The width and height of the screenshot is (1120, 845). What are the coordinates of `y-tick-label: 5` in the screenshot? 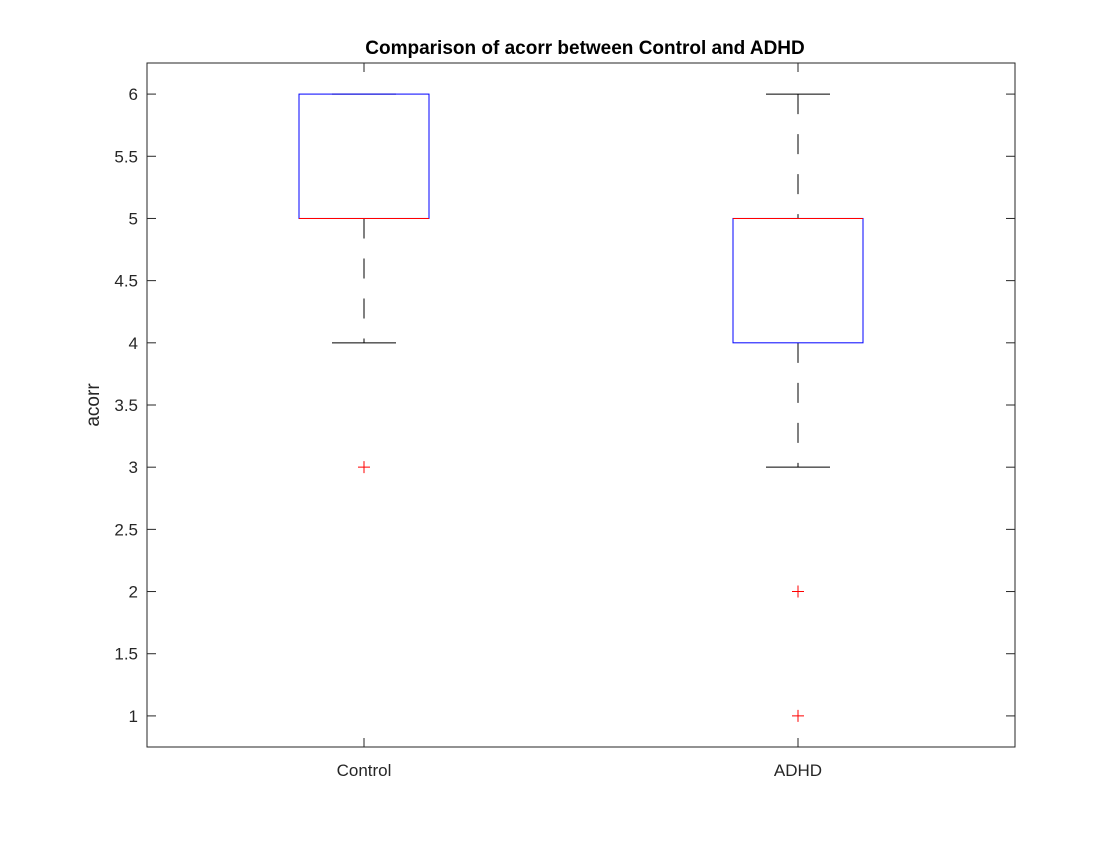 It's located at (133, 218).